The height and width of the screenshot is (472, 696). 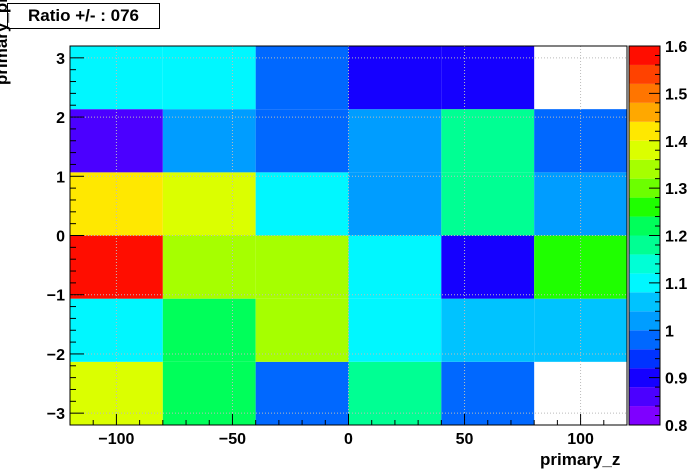 I want to click on palette-tick-label: 1.5, so click(x=676, y=94).